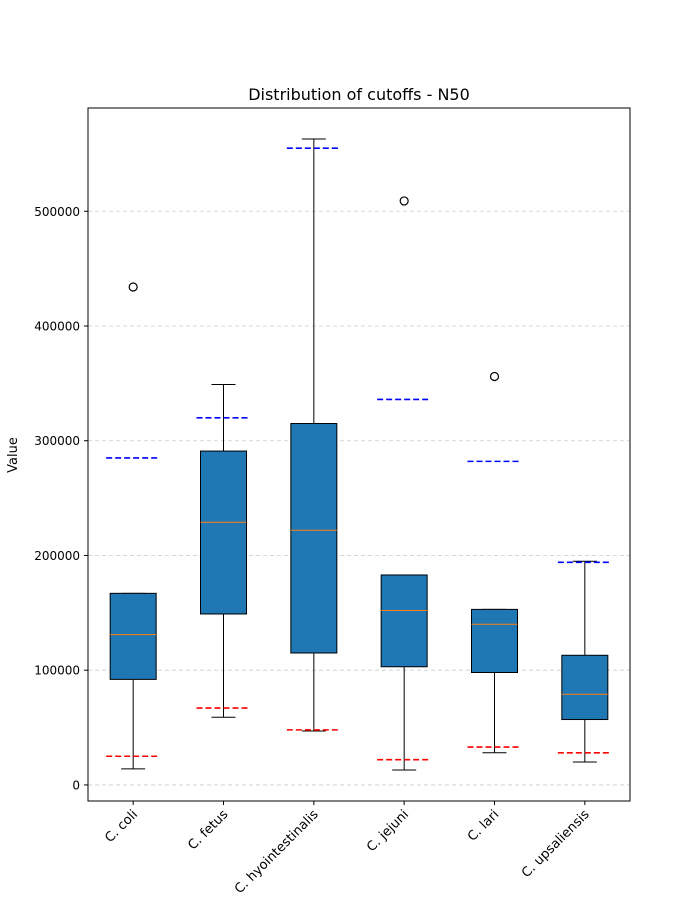  Describe the element at coordinates (61, 498) in the screenshot. I see `y-axis: 0 100000 200000 300000 400000 500000` at that location.